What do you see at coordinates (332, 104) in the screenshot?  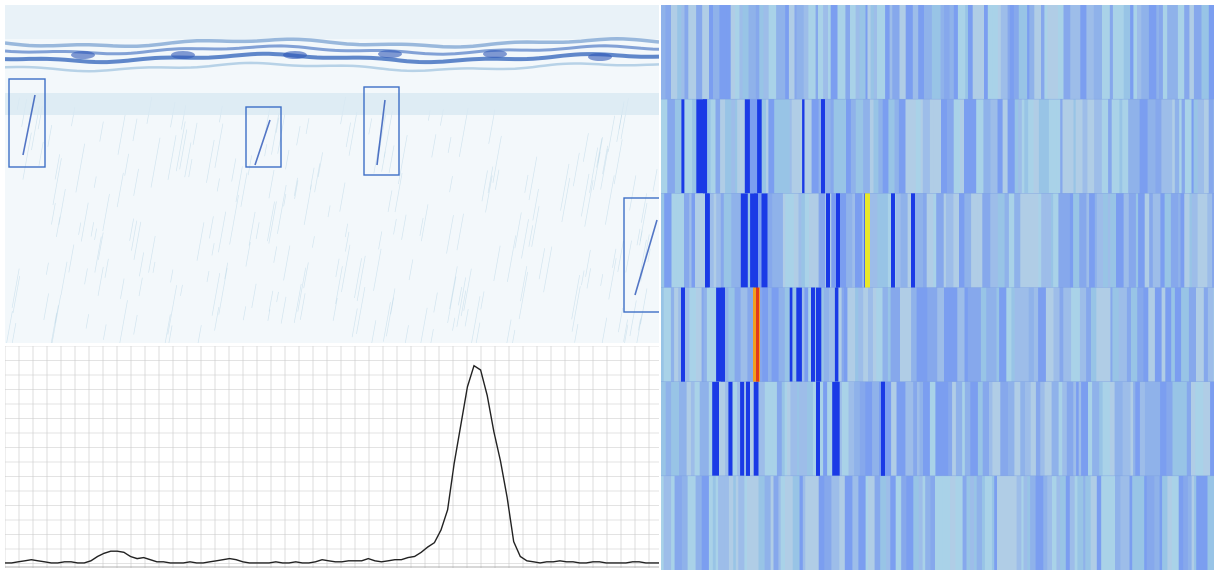 I see `sonar-lower-band` at bounding box center [332, 104].